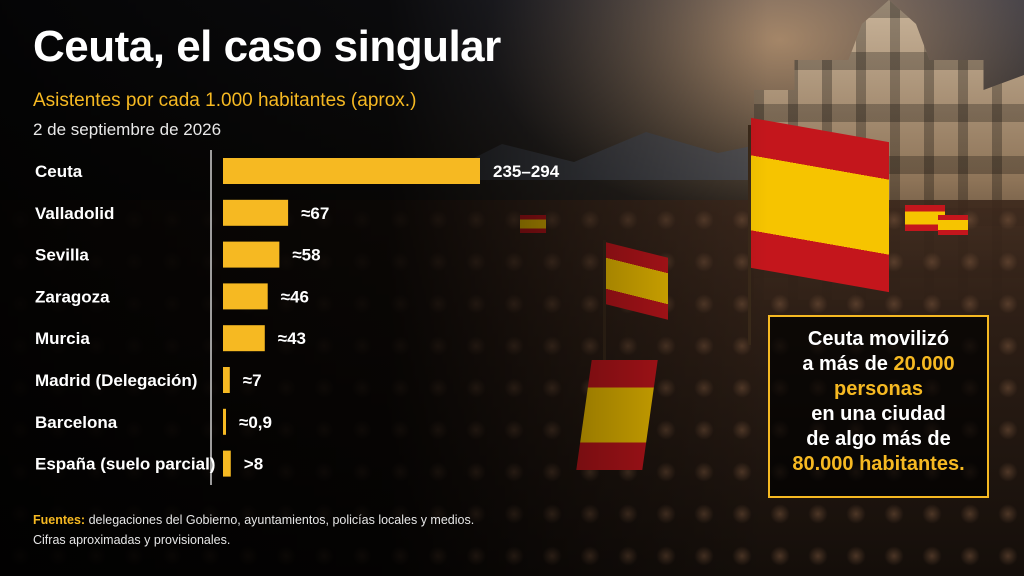  I want to click on value-label: ≈46, so click(295, 296).